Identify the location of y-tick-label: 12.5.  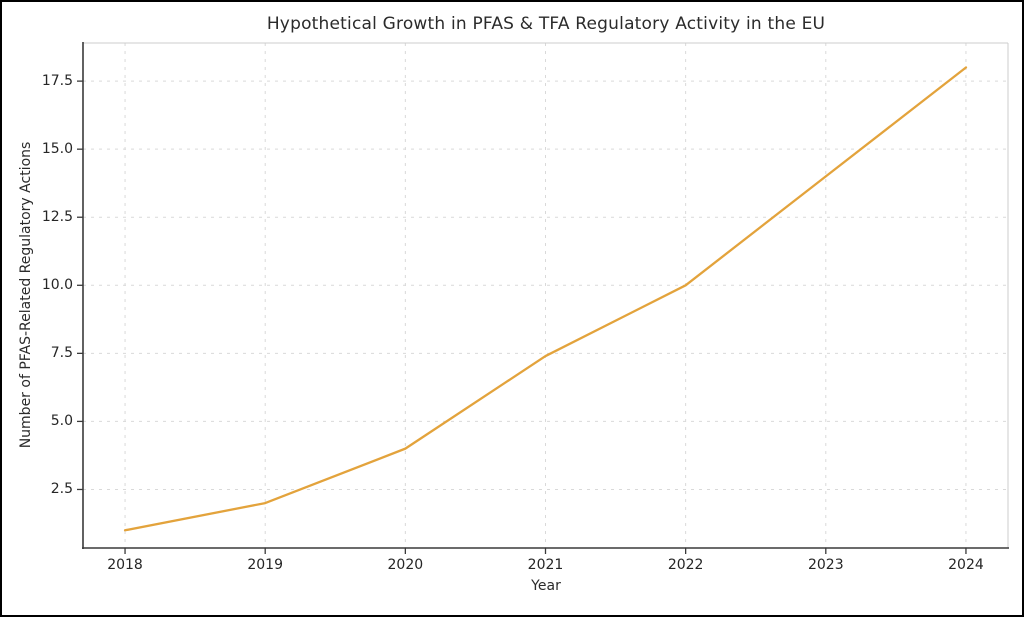
(57, 217).